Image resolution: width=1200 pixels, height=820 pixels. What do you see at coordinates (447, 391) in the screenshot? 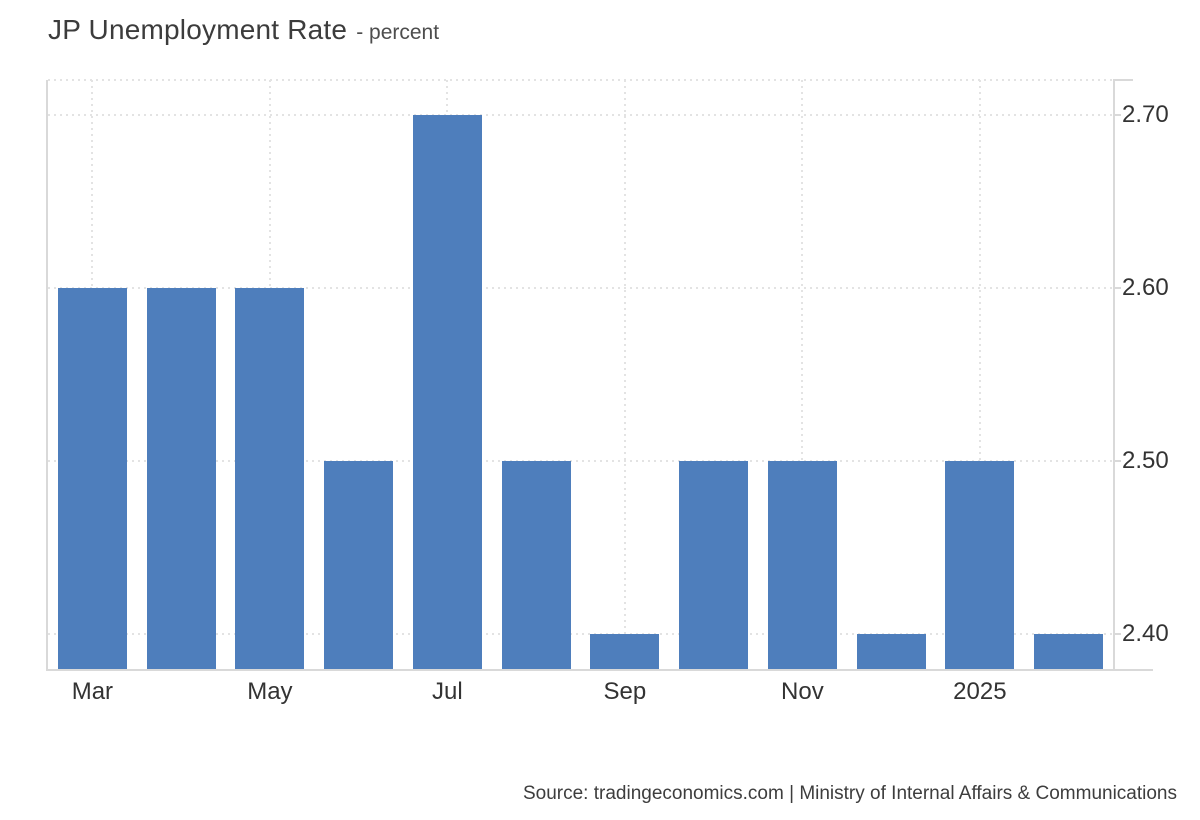
I see `bar-jul` at bounding box center [447, 391].